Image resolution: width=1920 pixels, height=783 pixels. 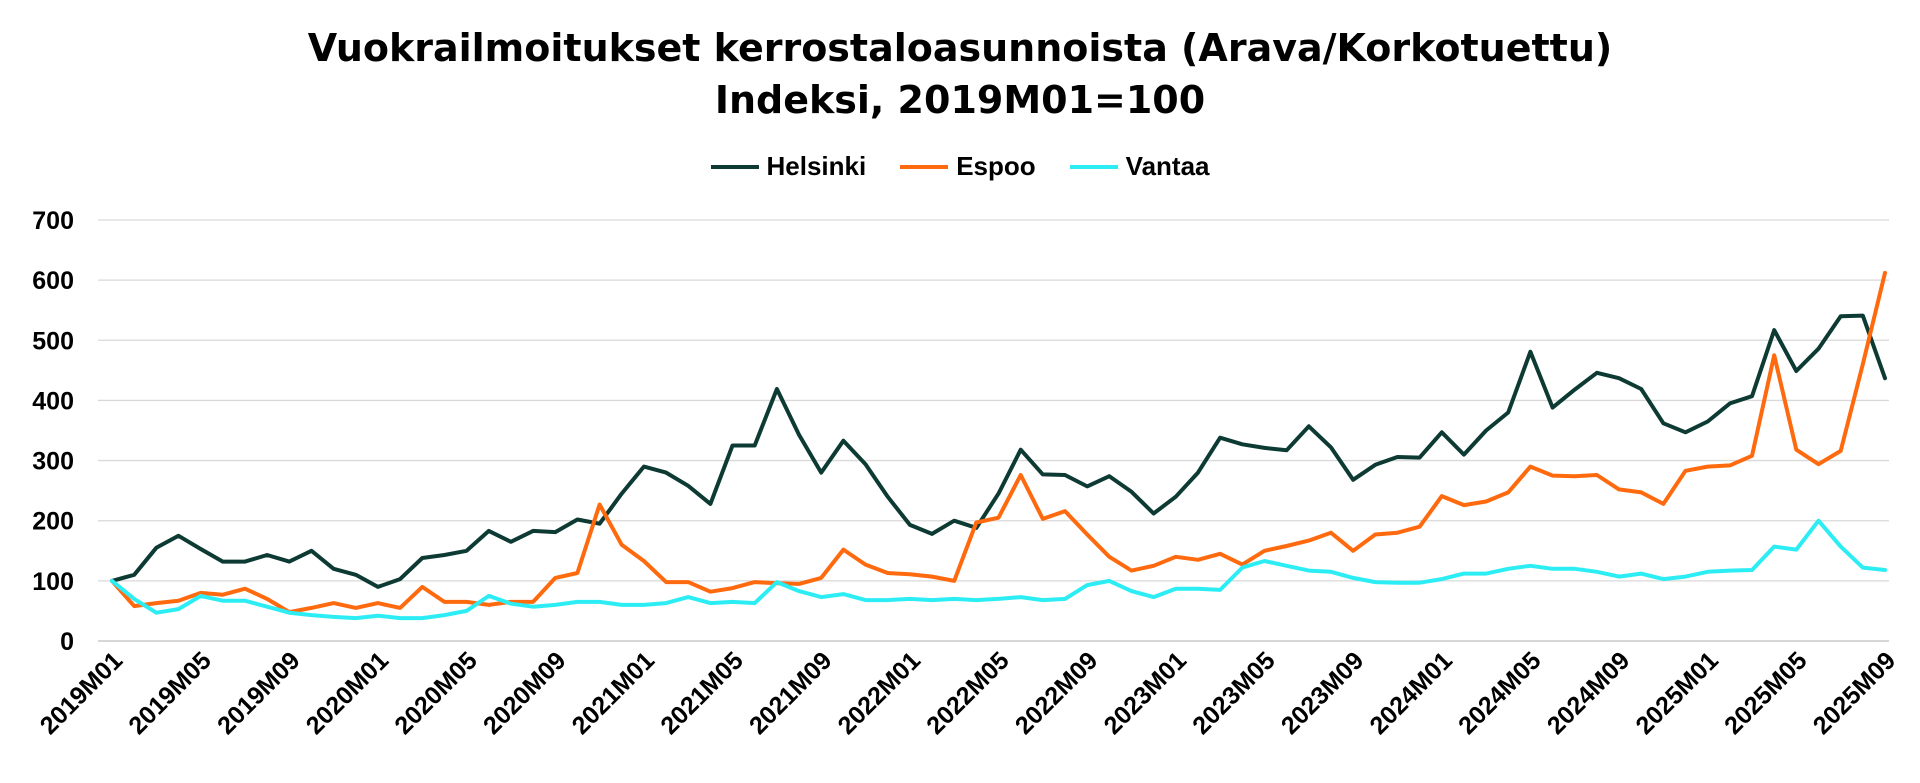 I want to click on x-tick-label: 2021M05, so click(x=702, y=693).